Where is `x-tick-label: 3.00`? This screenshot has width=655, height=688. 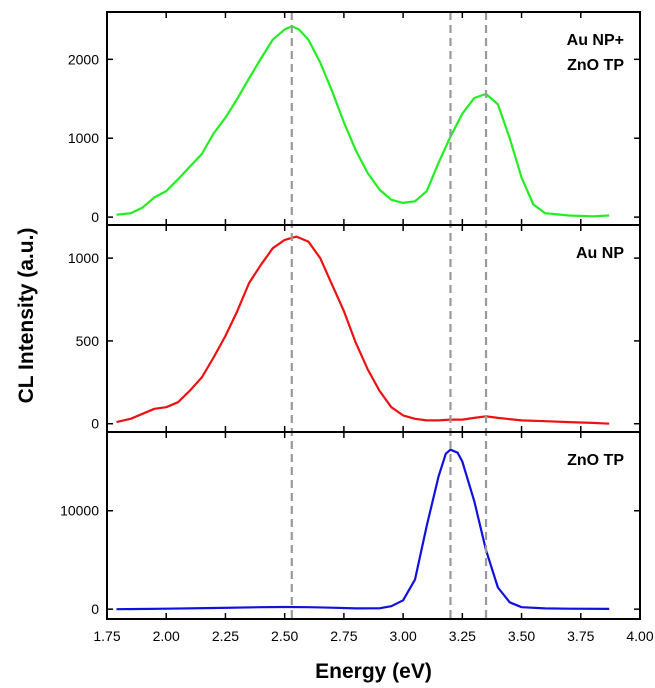 x-tick-label: 3.00 is located at coordinates (402, 636).